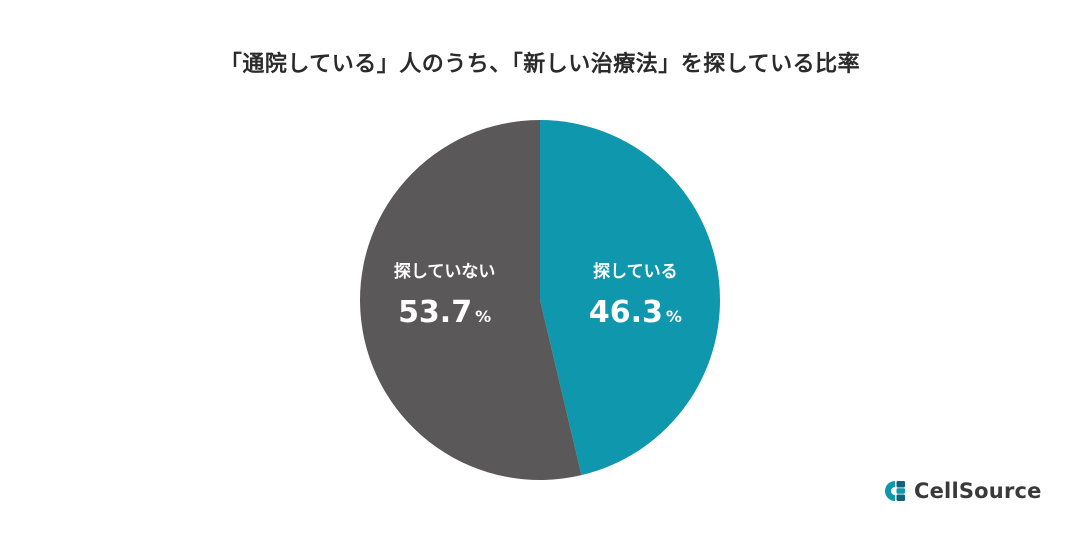 Image resolution: width=1080 pixels, height=540 pixels. Describe the element at coordinates (895, 491) in the screenshot. I see `cellsource-logo-icon` at that location.